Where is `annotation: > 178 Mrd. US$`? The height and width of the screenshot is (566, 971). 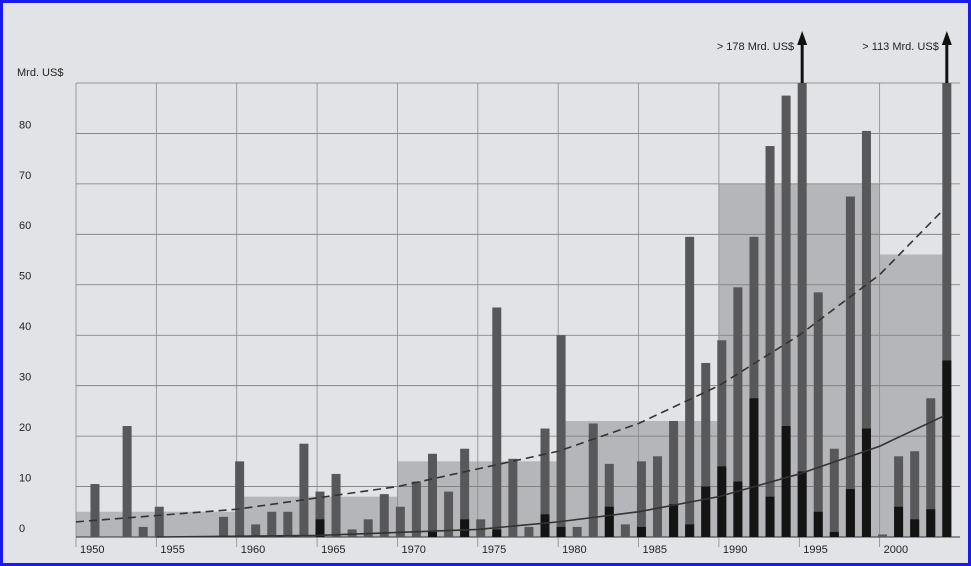 annotation: > 178 Mrd. US$ is located at coordinates (755, 47).